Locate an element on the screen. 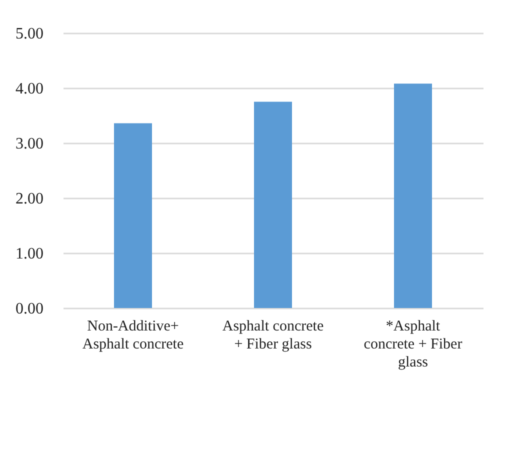 This screenshot has height=462, width=516. y-tick-label: 4.00 is located at coordinates (30, 89).